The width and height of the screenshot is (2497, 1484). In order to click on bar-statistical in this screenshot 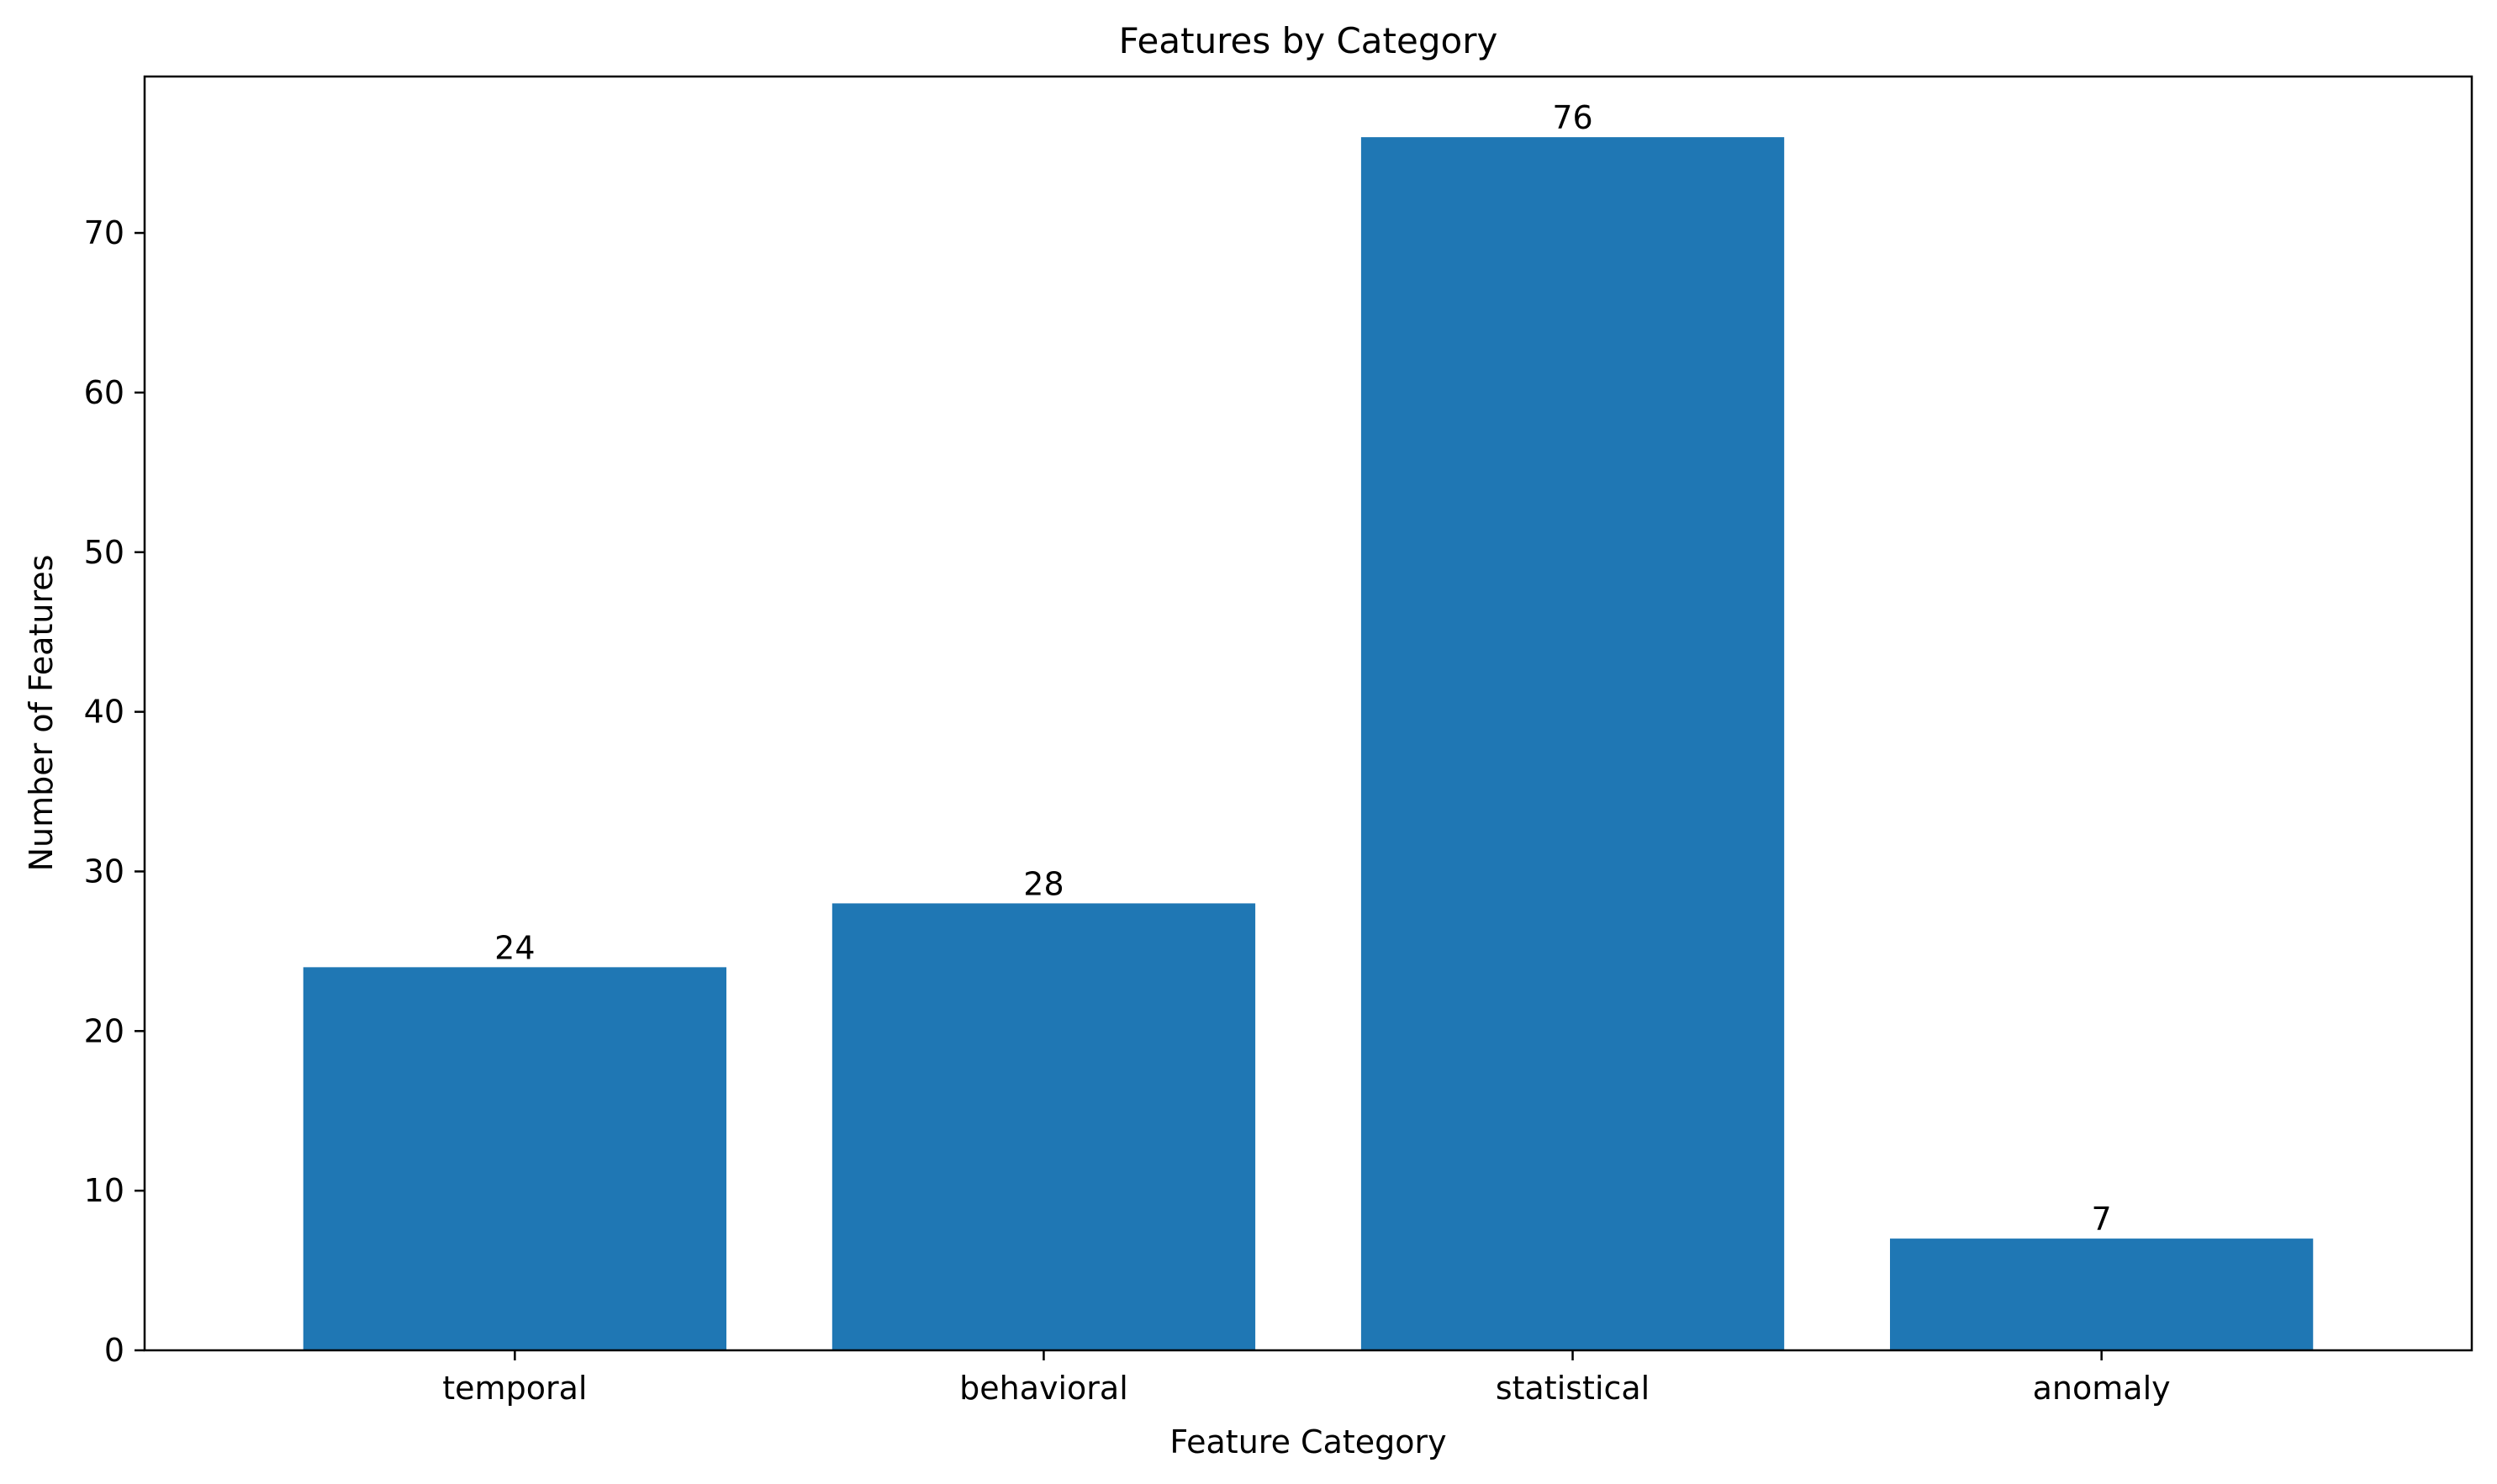, I will do `click(1572, 744)`.